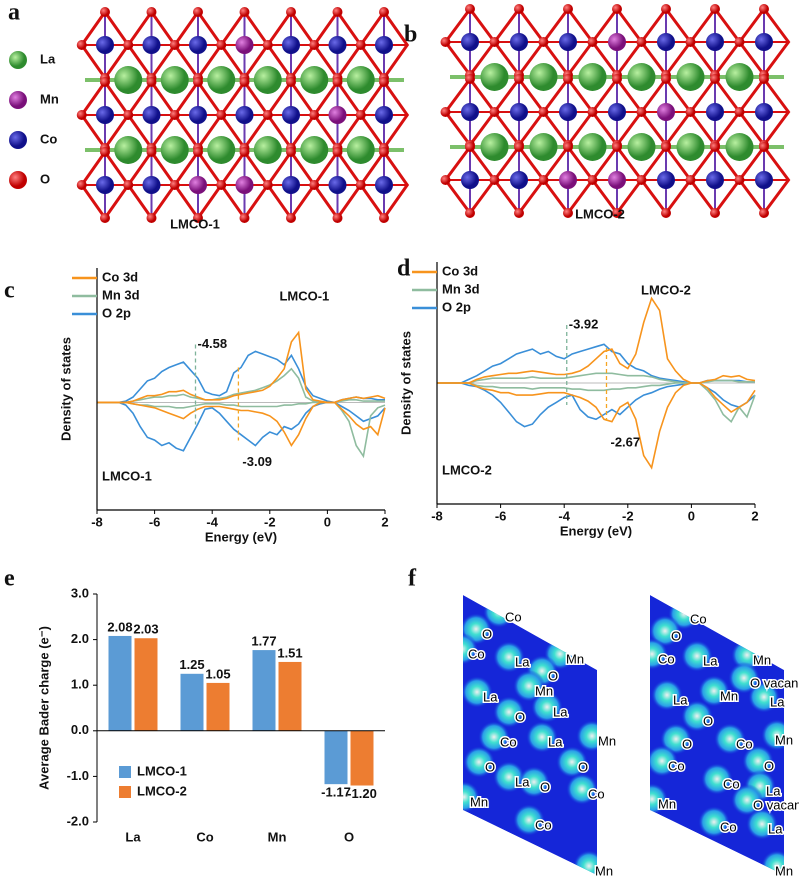 This screenshot has width=799, height=882. What do you see at coordinates (162, 770) in the screenshot?
I see `legend-label: LMCO-1` at bounding box center [162, 770].